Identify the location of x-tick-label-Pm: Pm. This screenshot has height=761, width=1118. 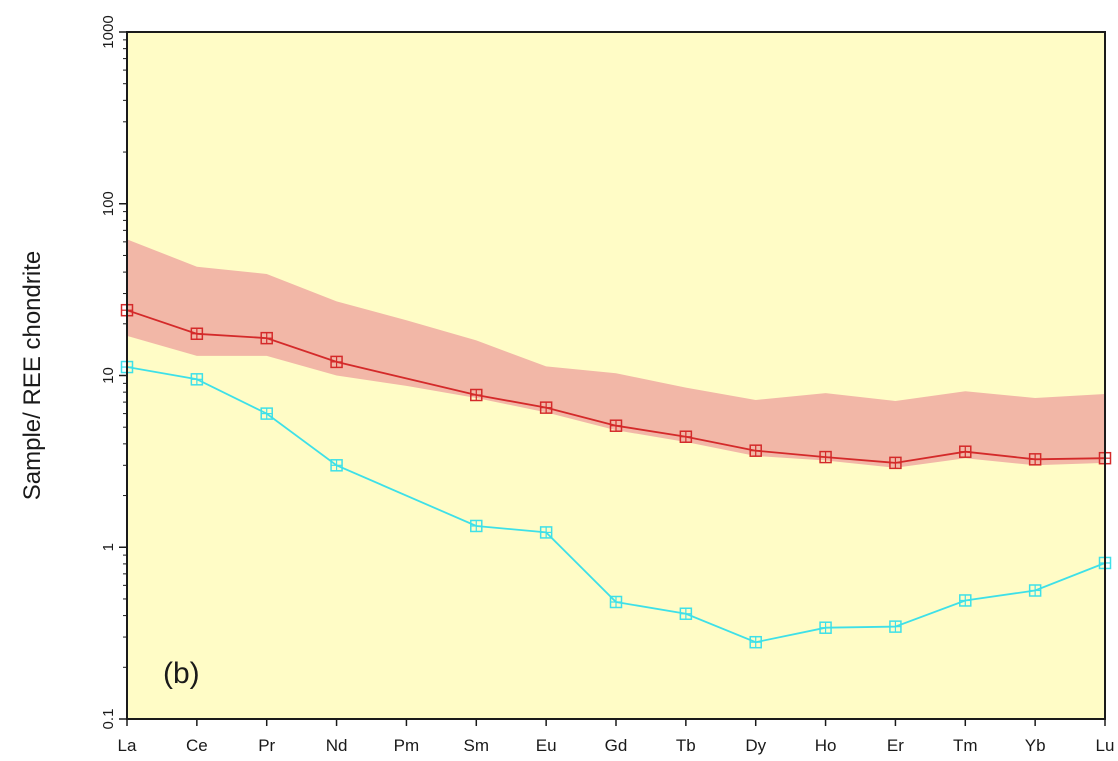
(407, 745).